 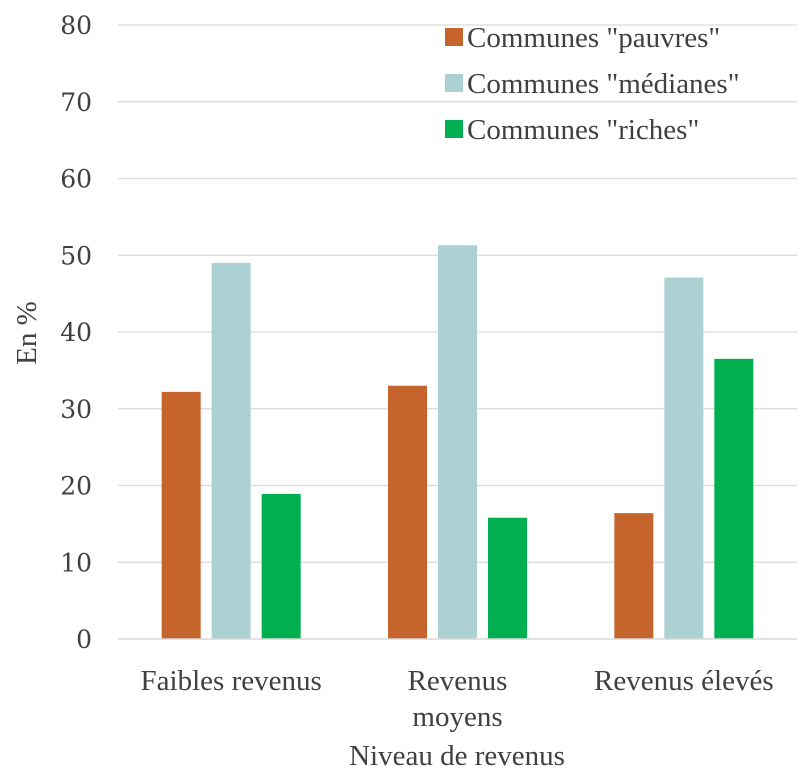 What do you see at coordinates (458, 681) in the screenshot?
I see `x-category-label: Revenus` at bounding box center [458, 681].